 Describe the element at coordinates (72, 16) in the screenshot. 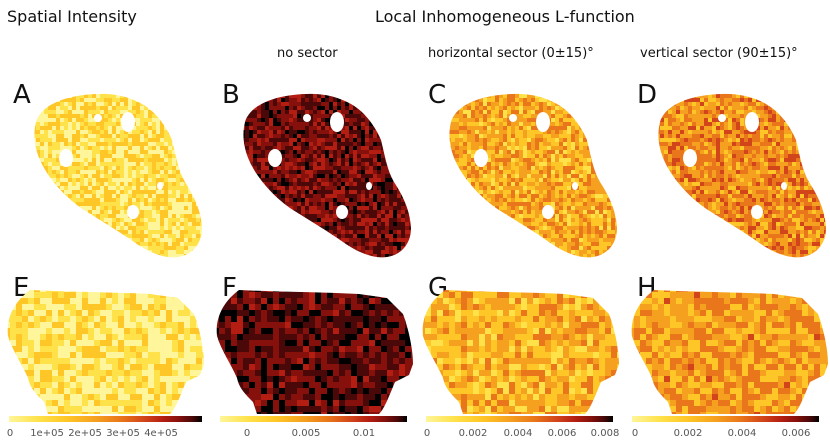

I see `spatial-intensity-title: Spatial Intensity` at that location.